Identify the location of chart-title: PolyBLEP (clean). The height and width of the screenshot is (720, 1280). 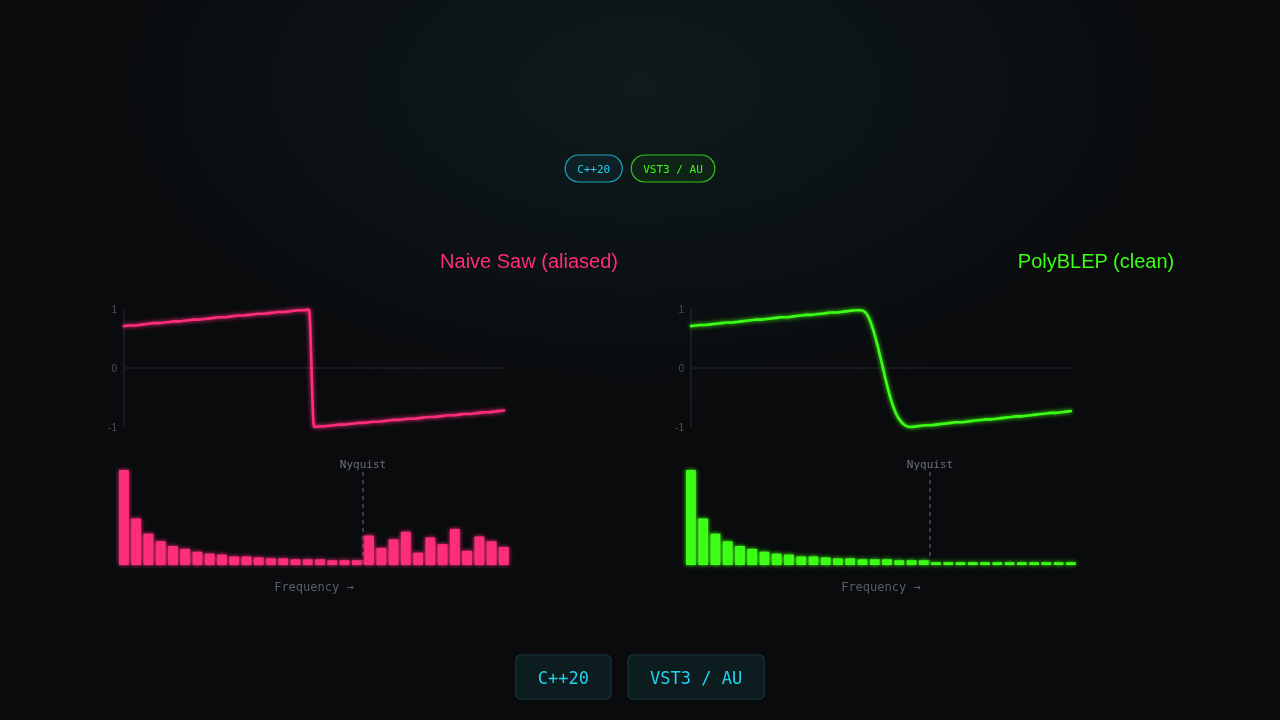
(1096, 261).